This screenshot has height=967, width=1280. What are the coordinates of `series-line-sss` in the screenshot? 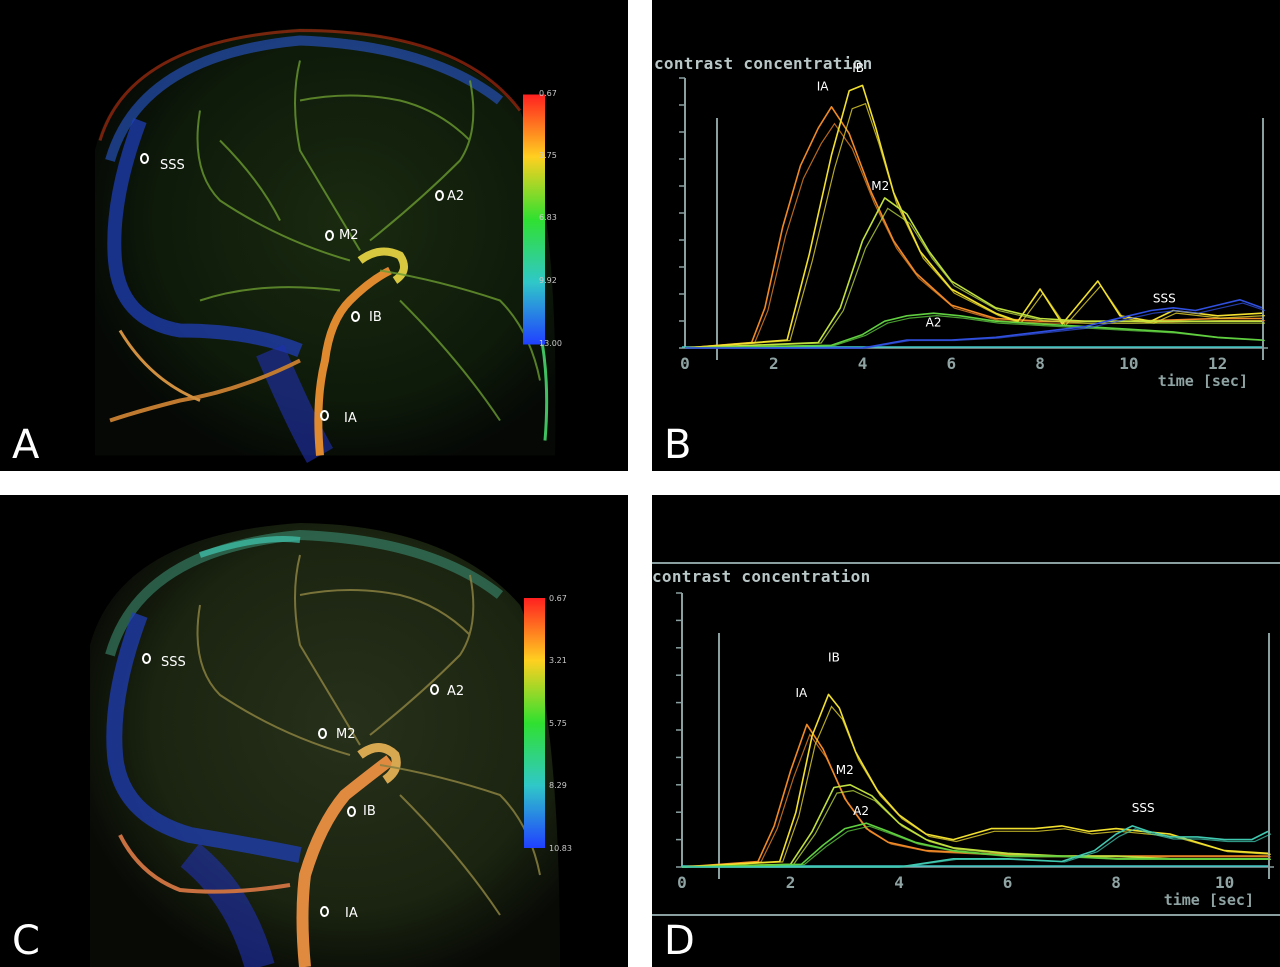 It's located at (975, 846).